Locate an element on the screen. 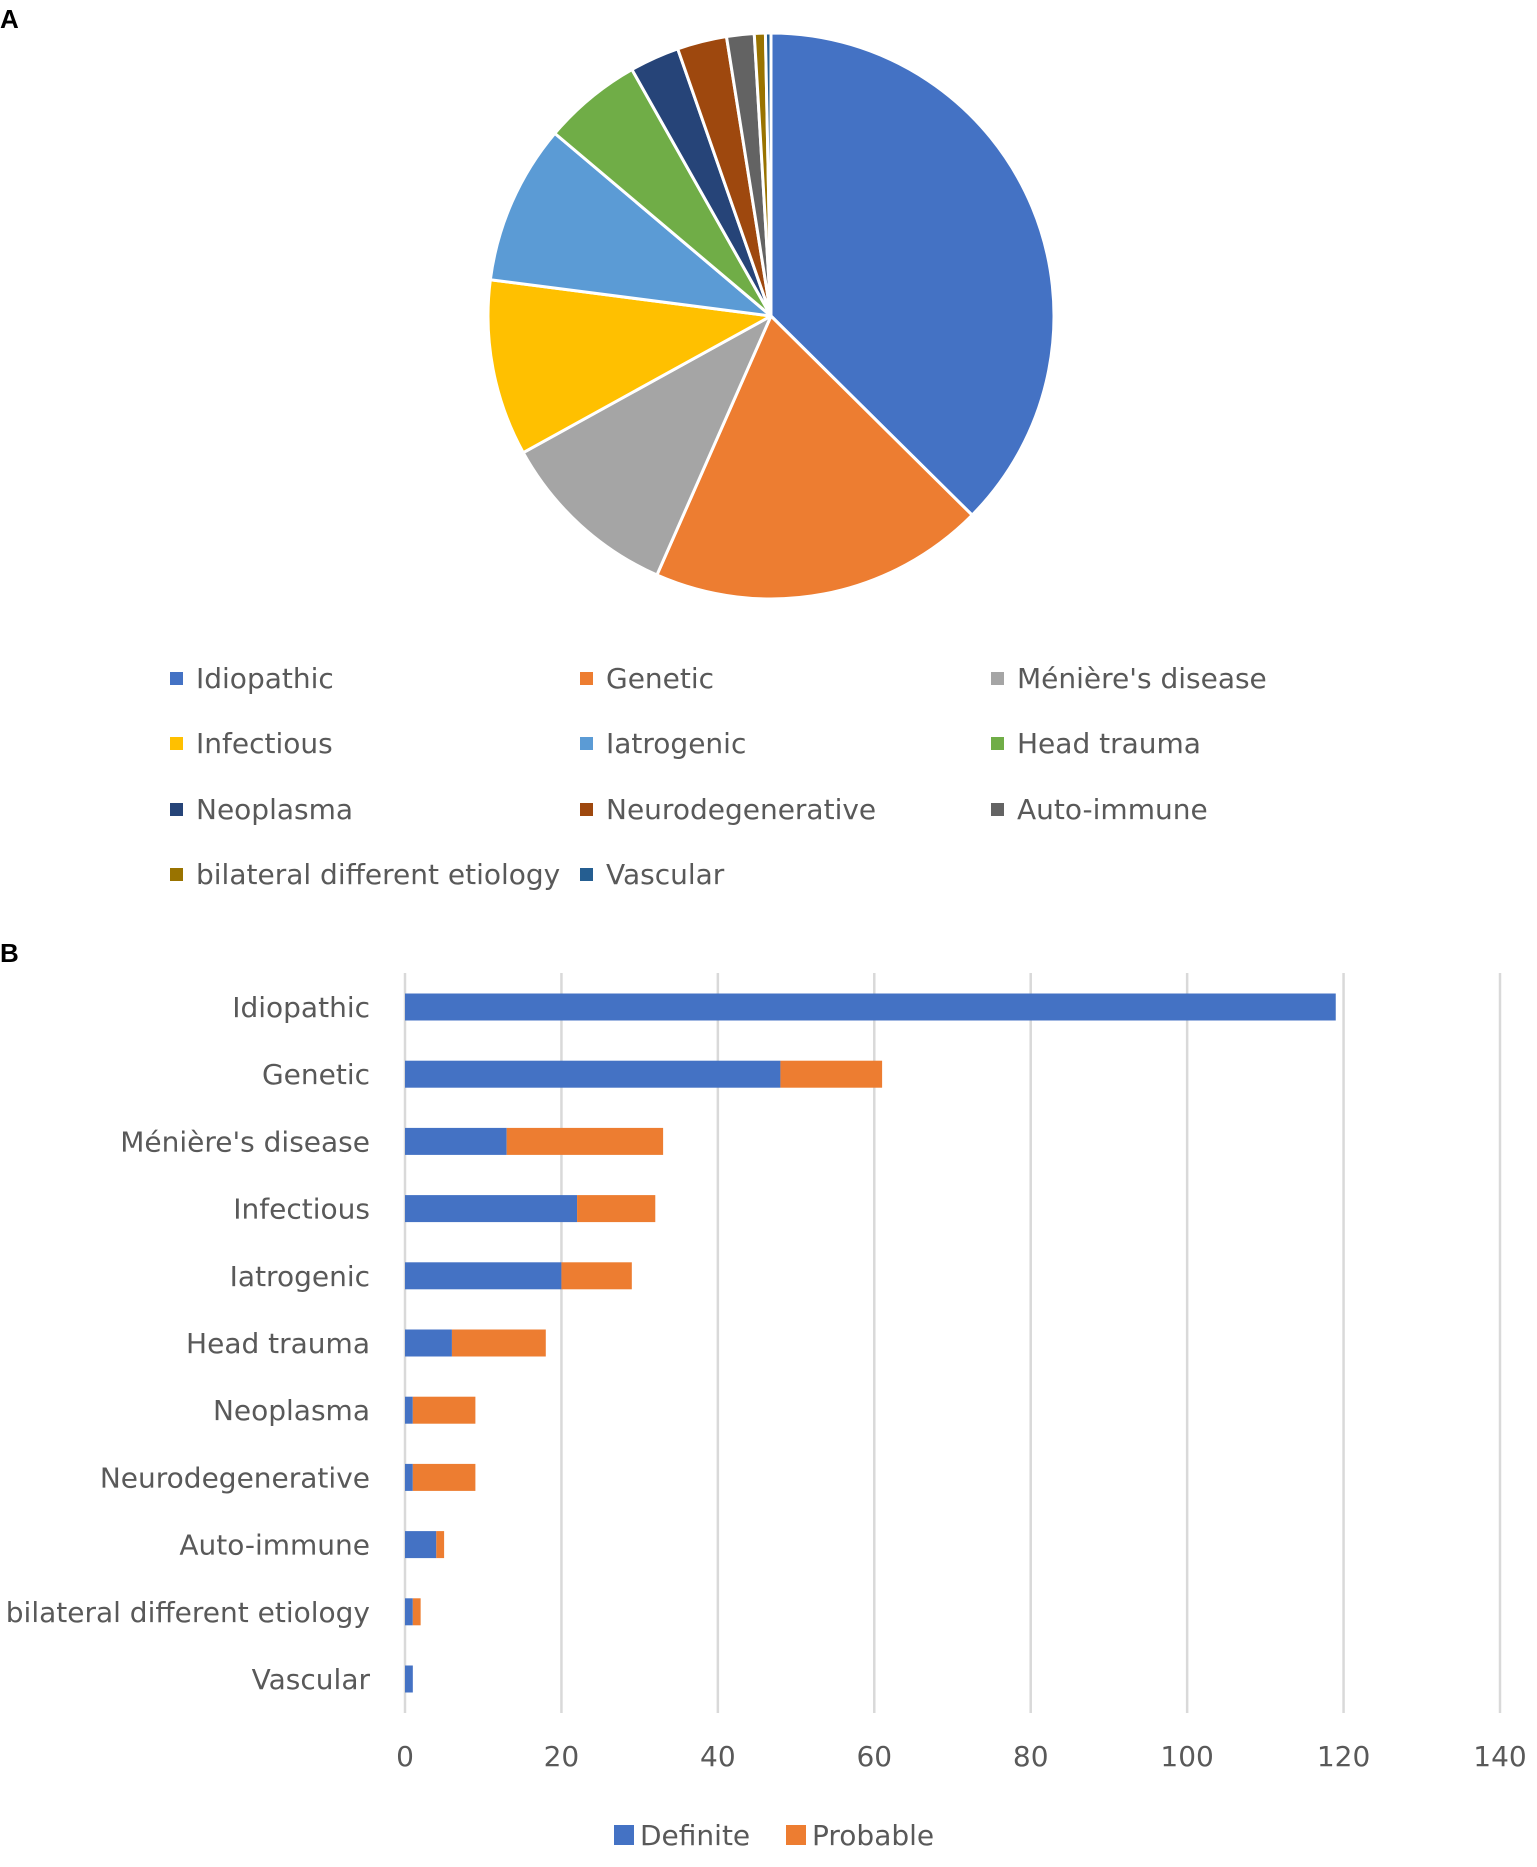  y-category-label-iatrogenic: Iatrogenic is located at coordinates (300, 1276).